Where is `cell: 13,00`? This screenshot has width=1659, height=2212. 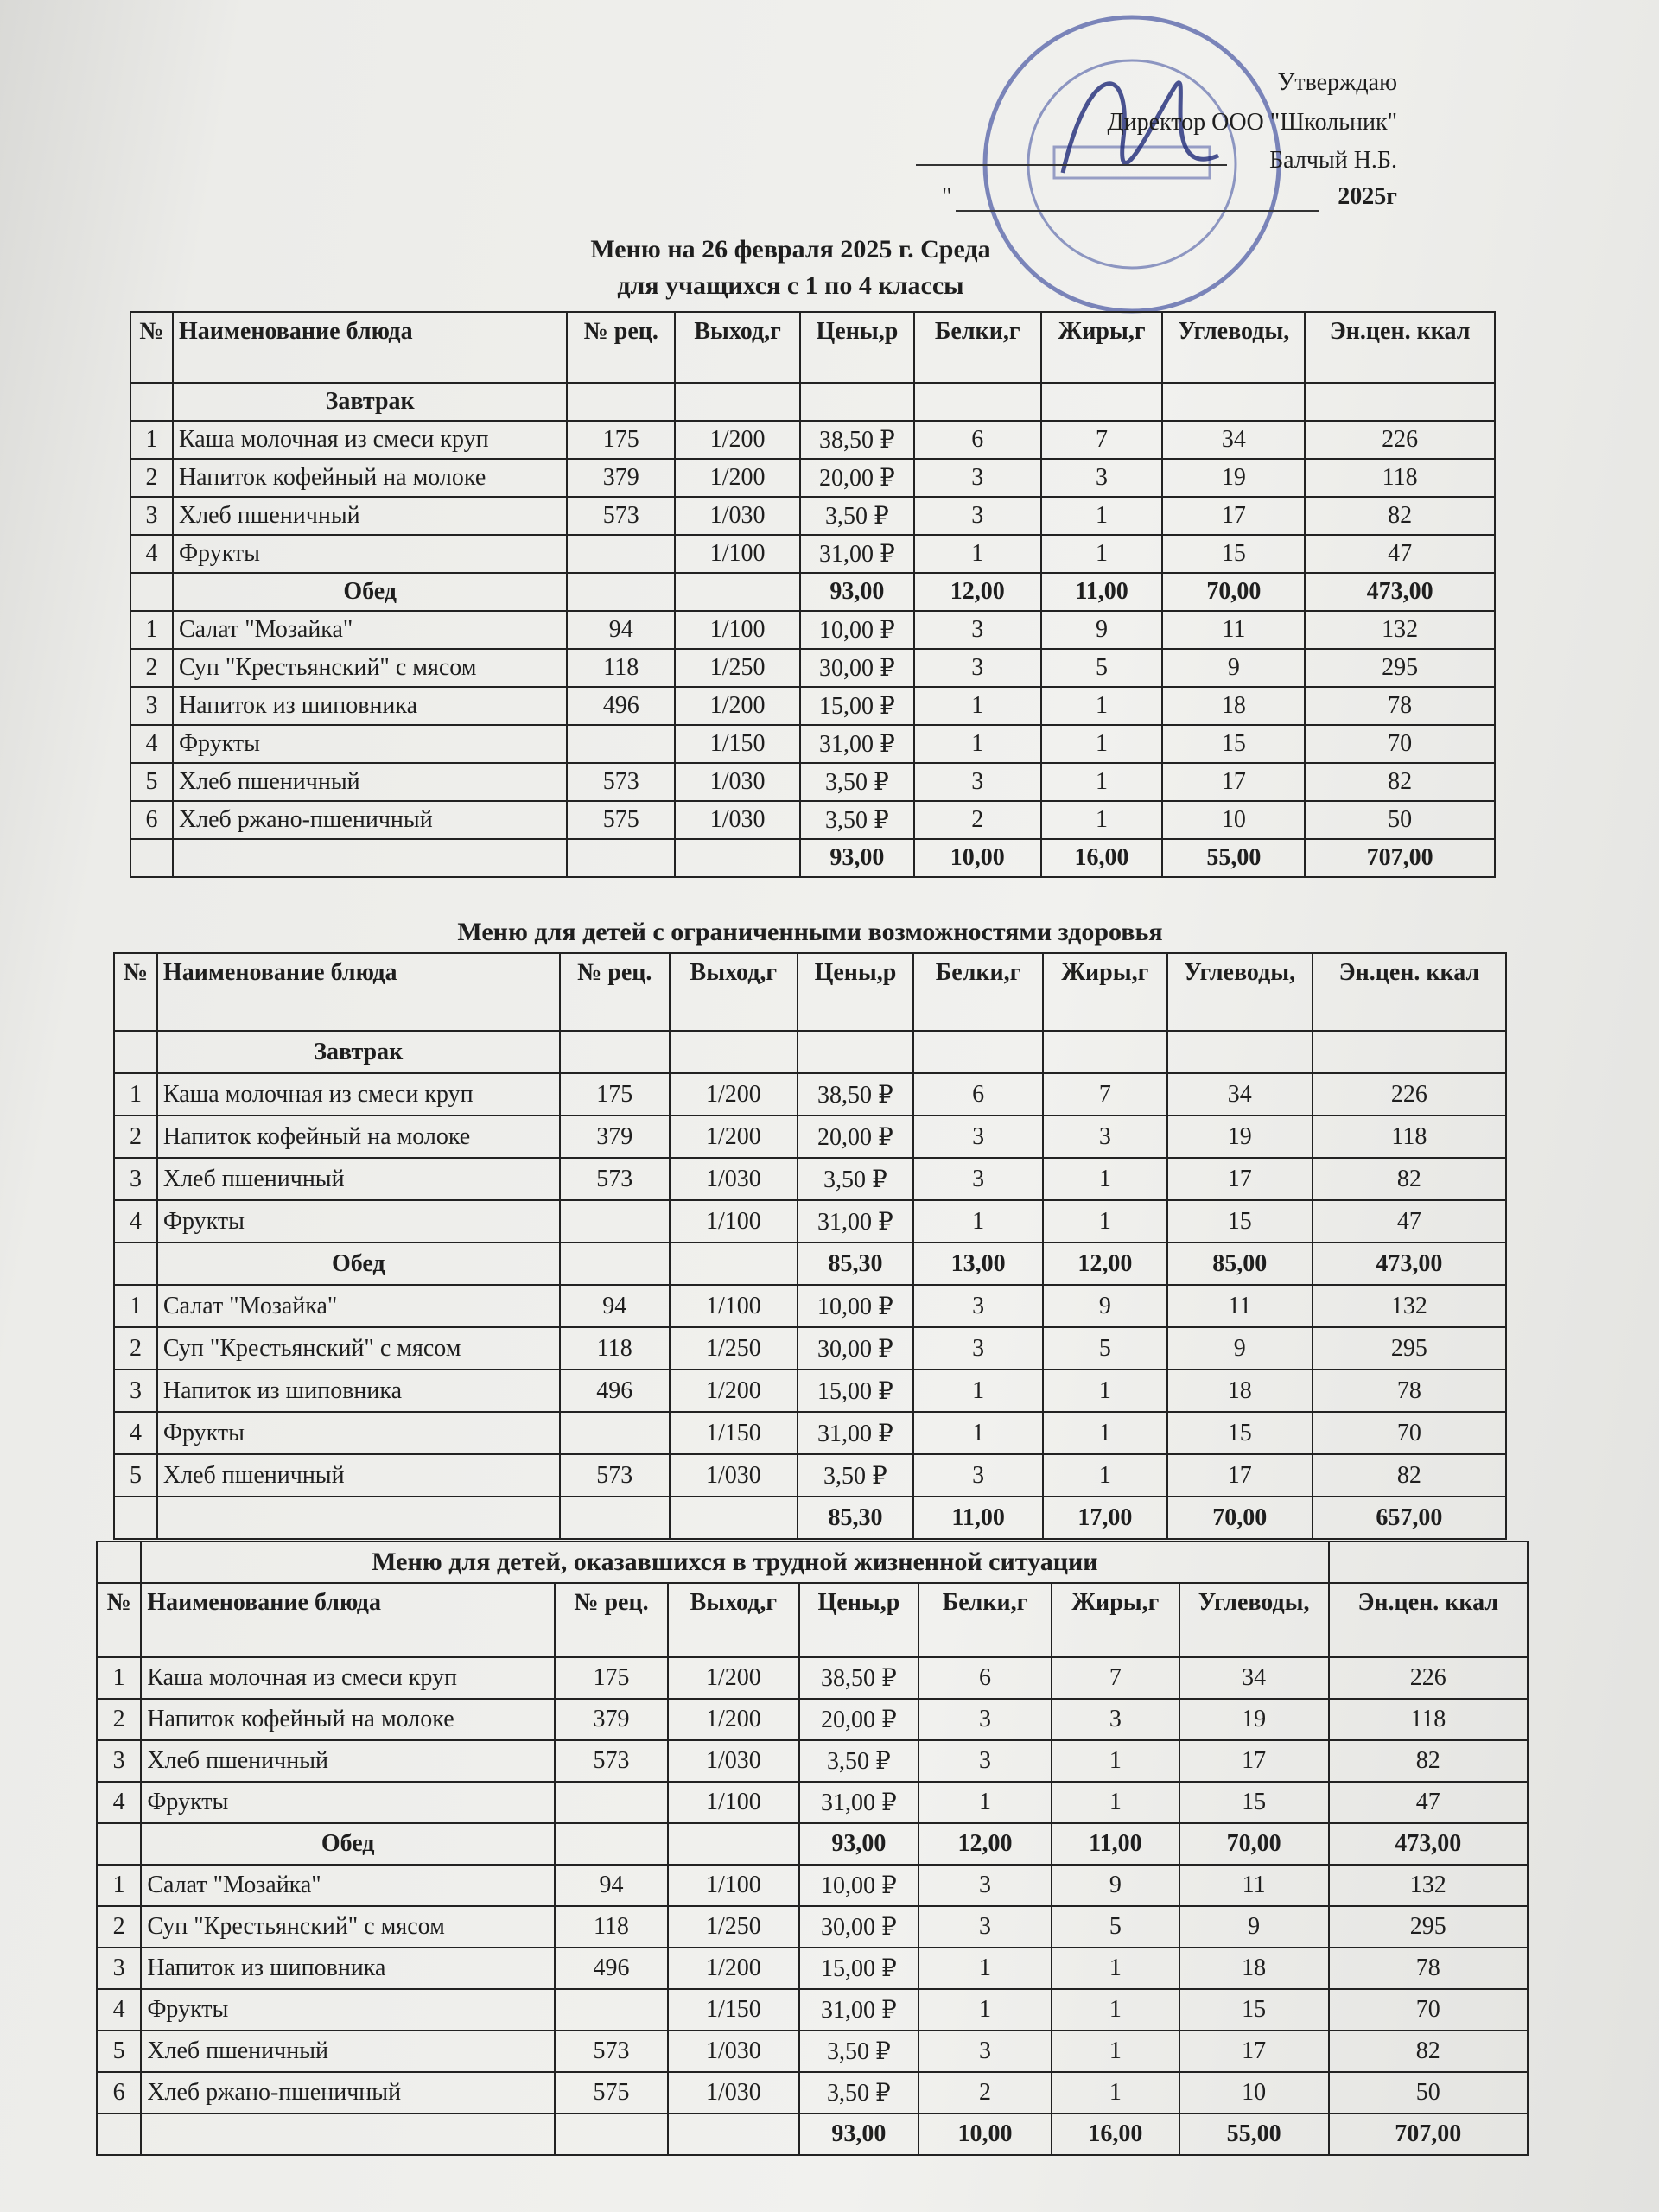
cell: 13,00 is located at coordinates (978, 1264).